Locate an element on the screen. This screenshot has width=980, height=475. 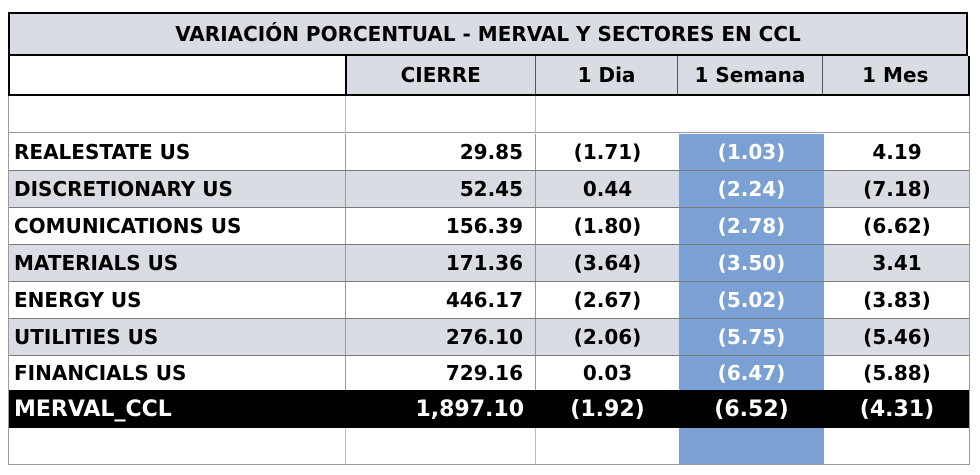
header-1-dia: 1 Dia is located at coordinates (607, 75).